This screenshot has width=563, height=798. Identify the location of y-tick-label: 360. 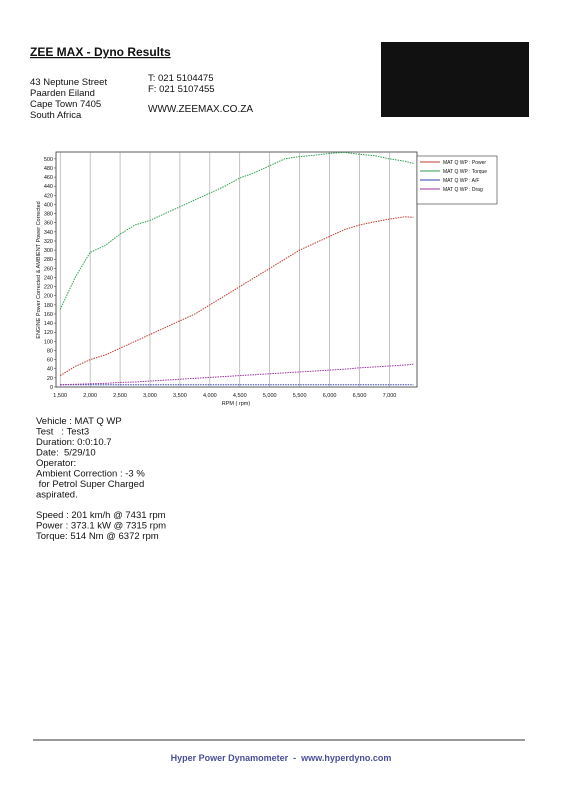
(48, 224).